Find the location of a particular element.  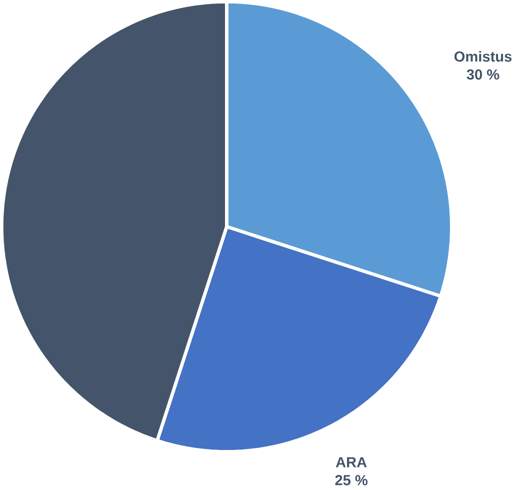

data-label: 25 % is located at coordinates (351, 480).